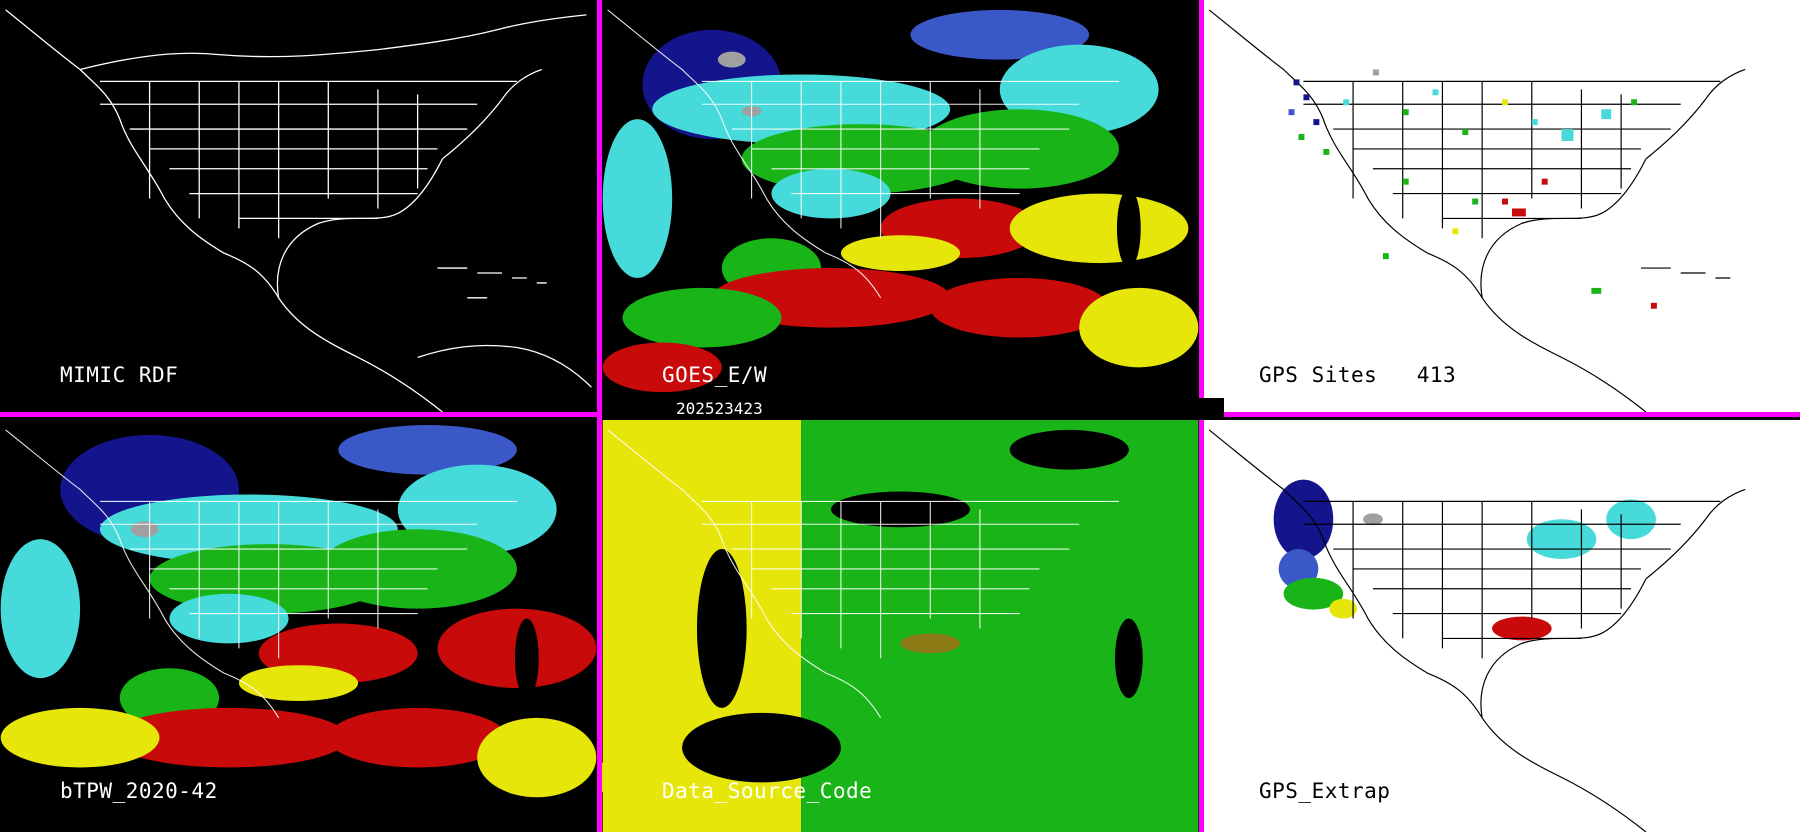  What do you see at coordinates (308, 159) in the screenshot?
I see `states-grid` at bounding box center [308, 159].